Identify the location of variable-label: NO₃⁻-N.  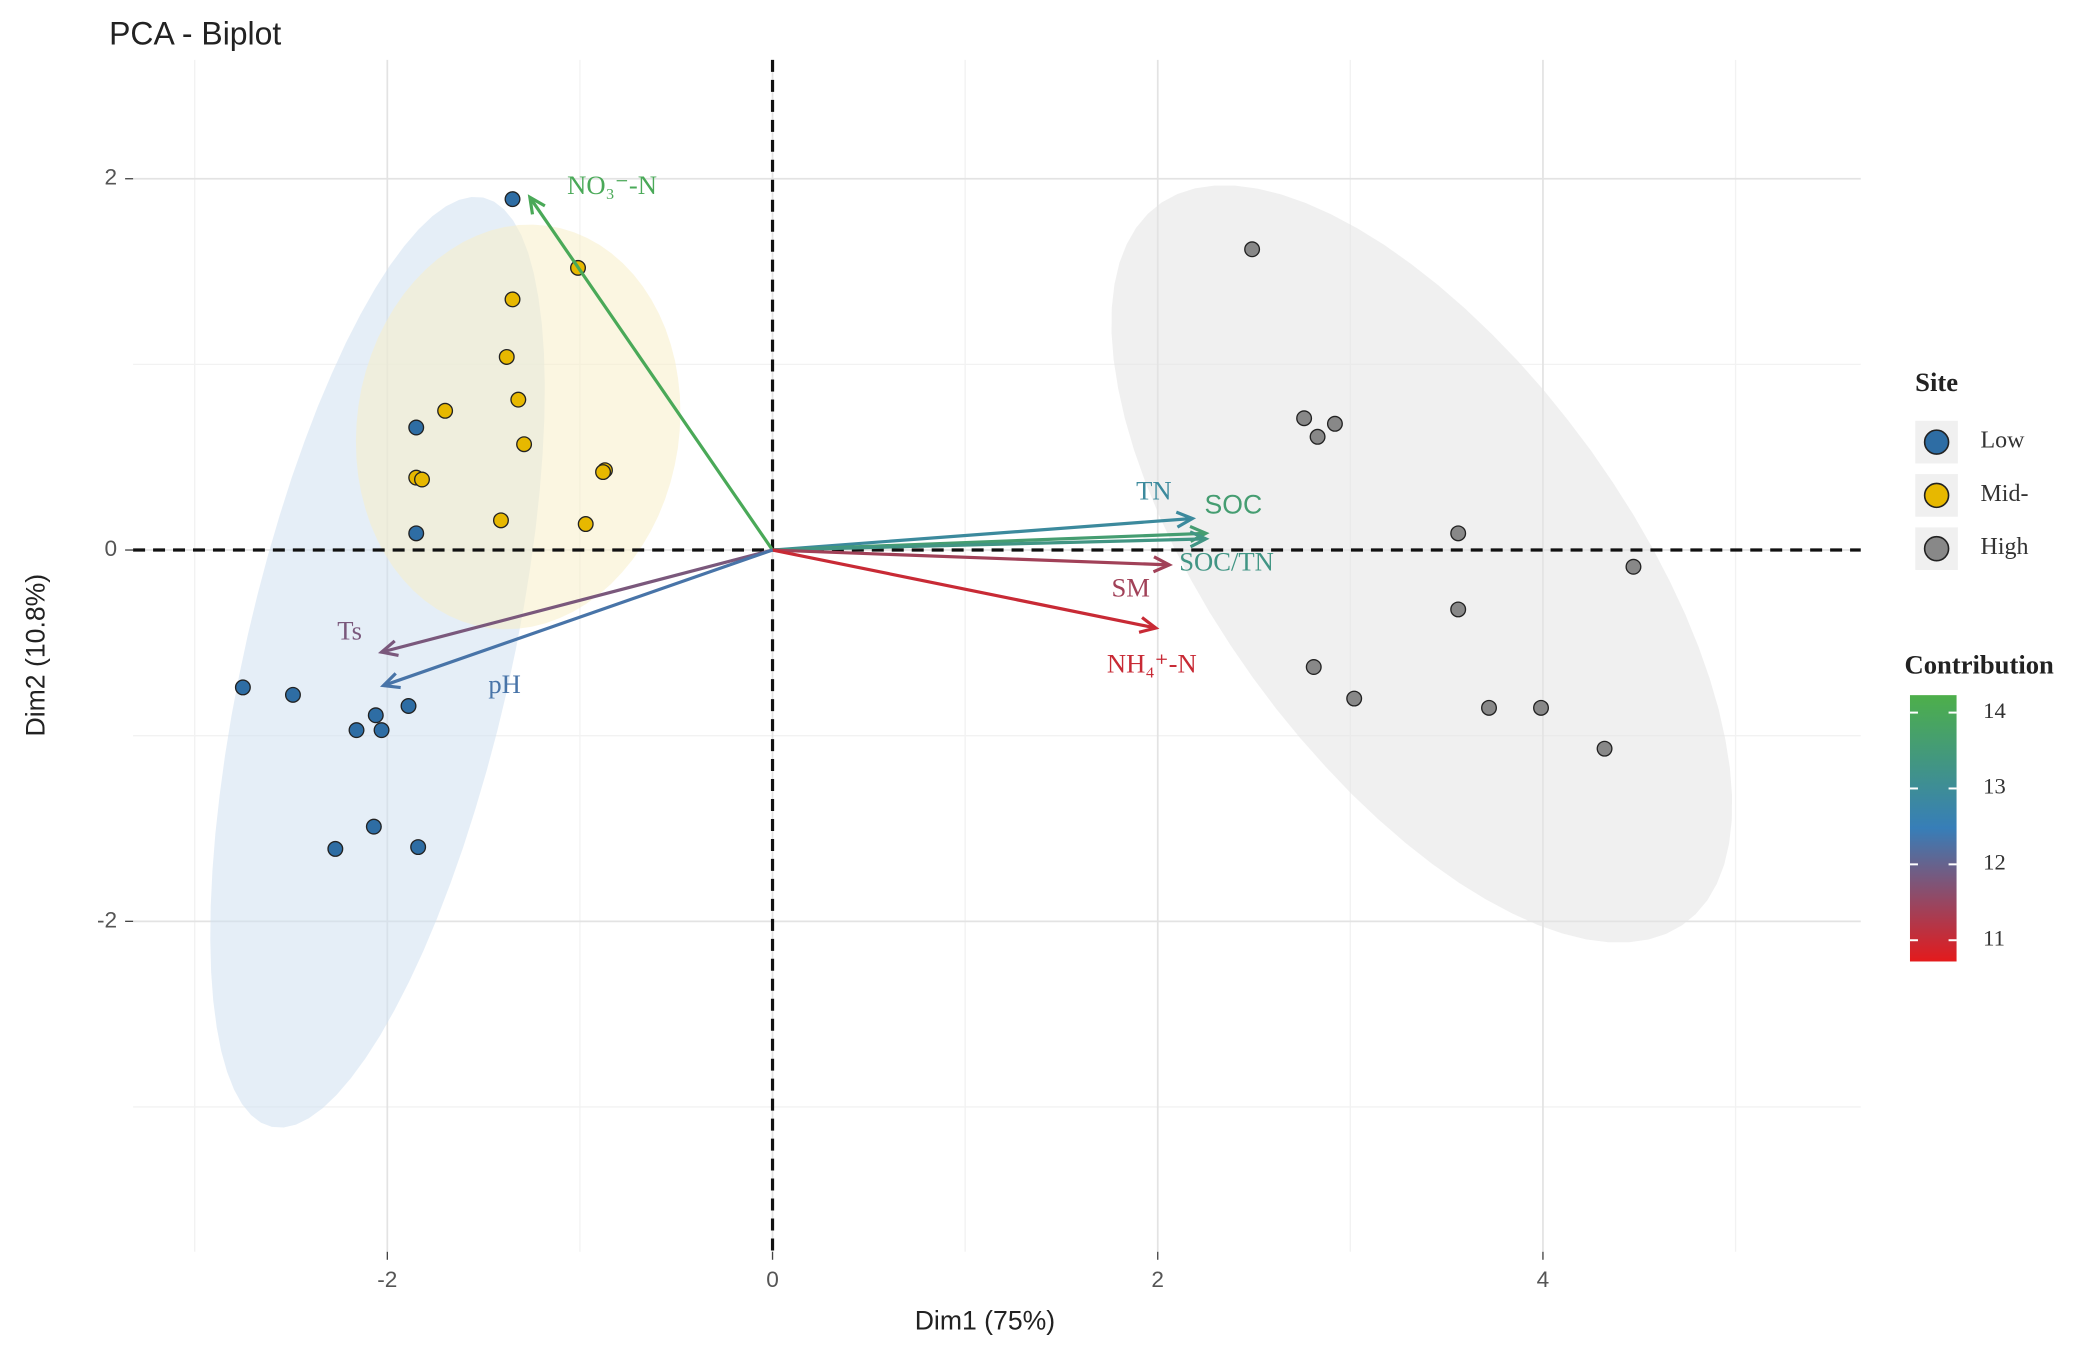
(612, 185).